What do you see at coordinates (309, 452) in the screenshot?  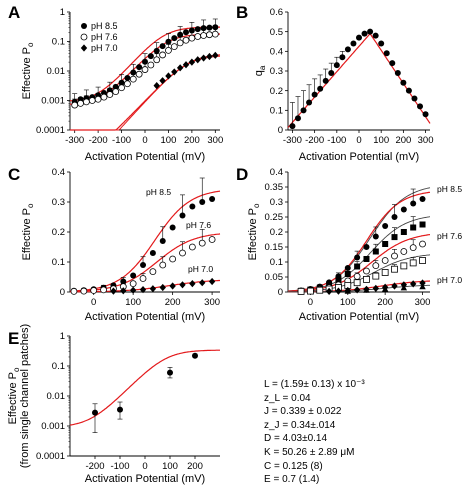 I see `param-k: K = 50.26 ± 2.89 μM` at bounding box center [309, 452].